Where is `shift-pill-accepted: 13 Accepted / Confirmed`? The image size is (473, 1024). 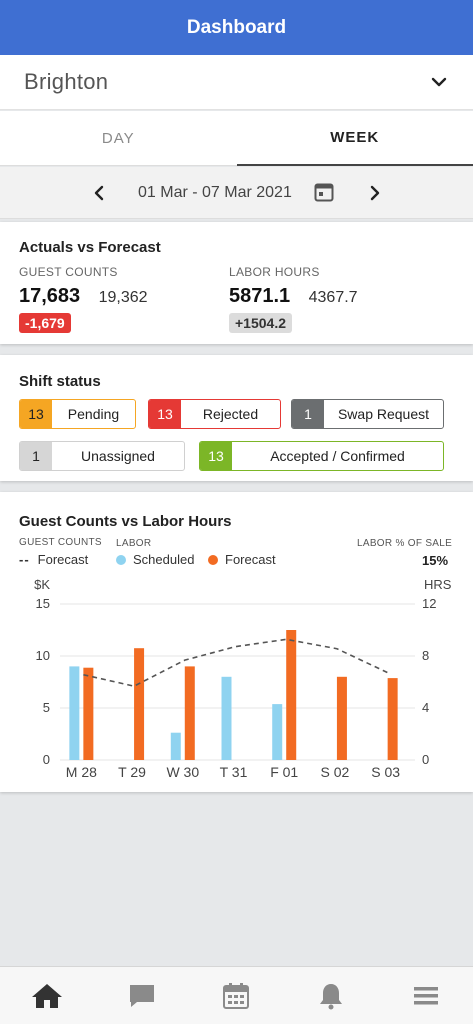
shift-pill-accepted: 13 Accepted / Confirmed is located at coordinates (321, 456).